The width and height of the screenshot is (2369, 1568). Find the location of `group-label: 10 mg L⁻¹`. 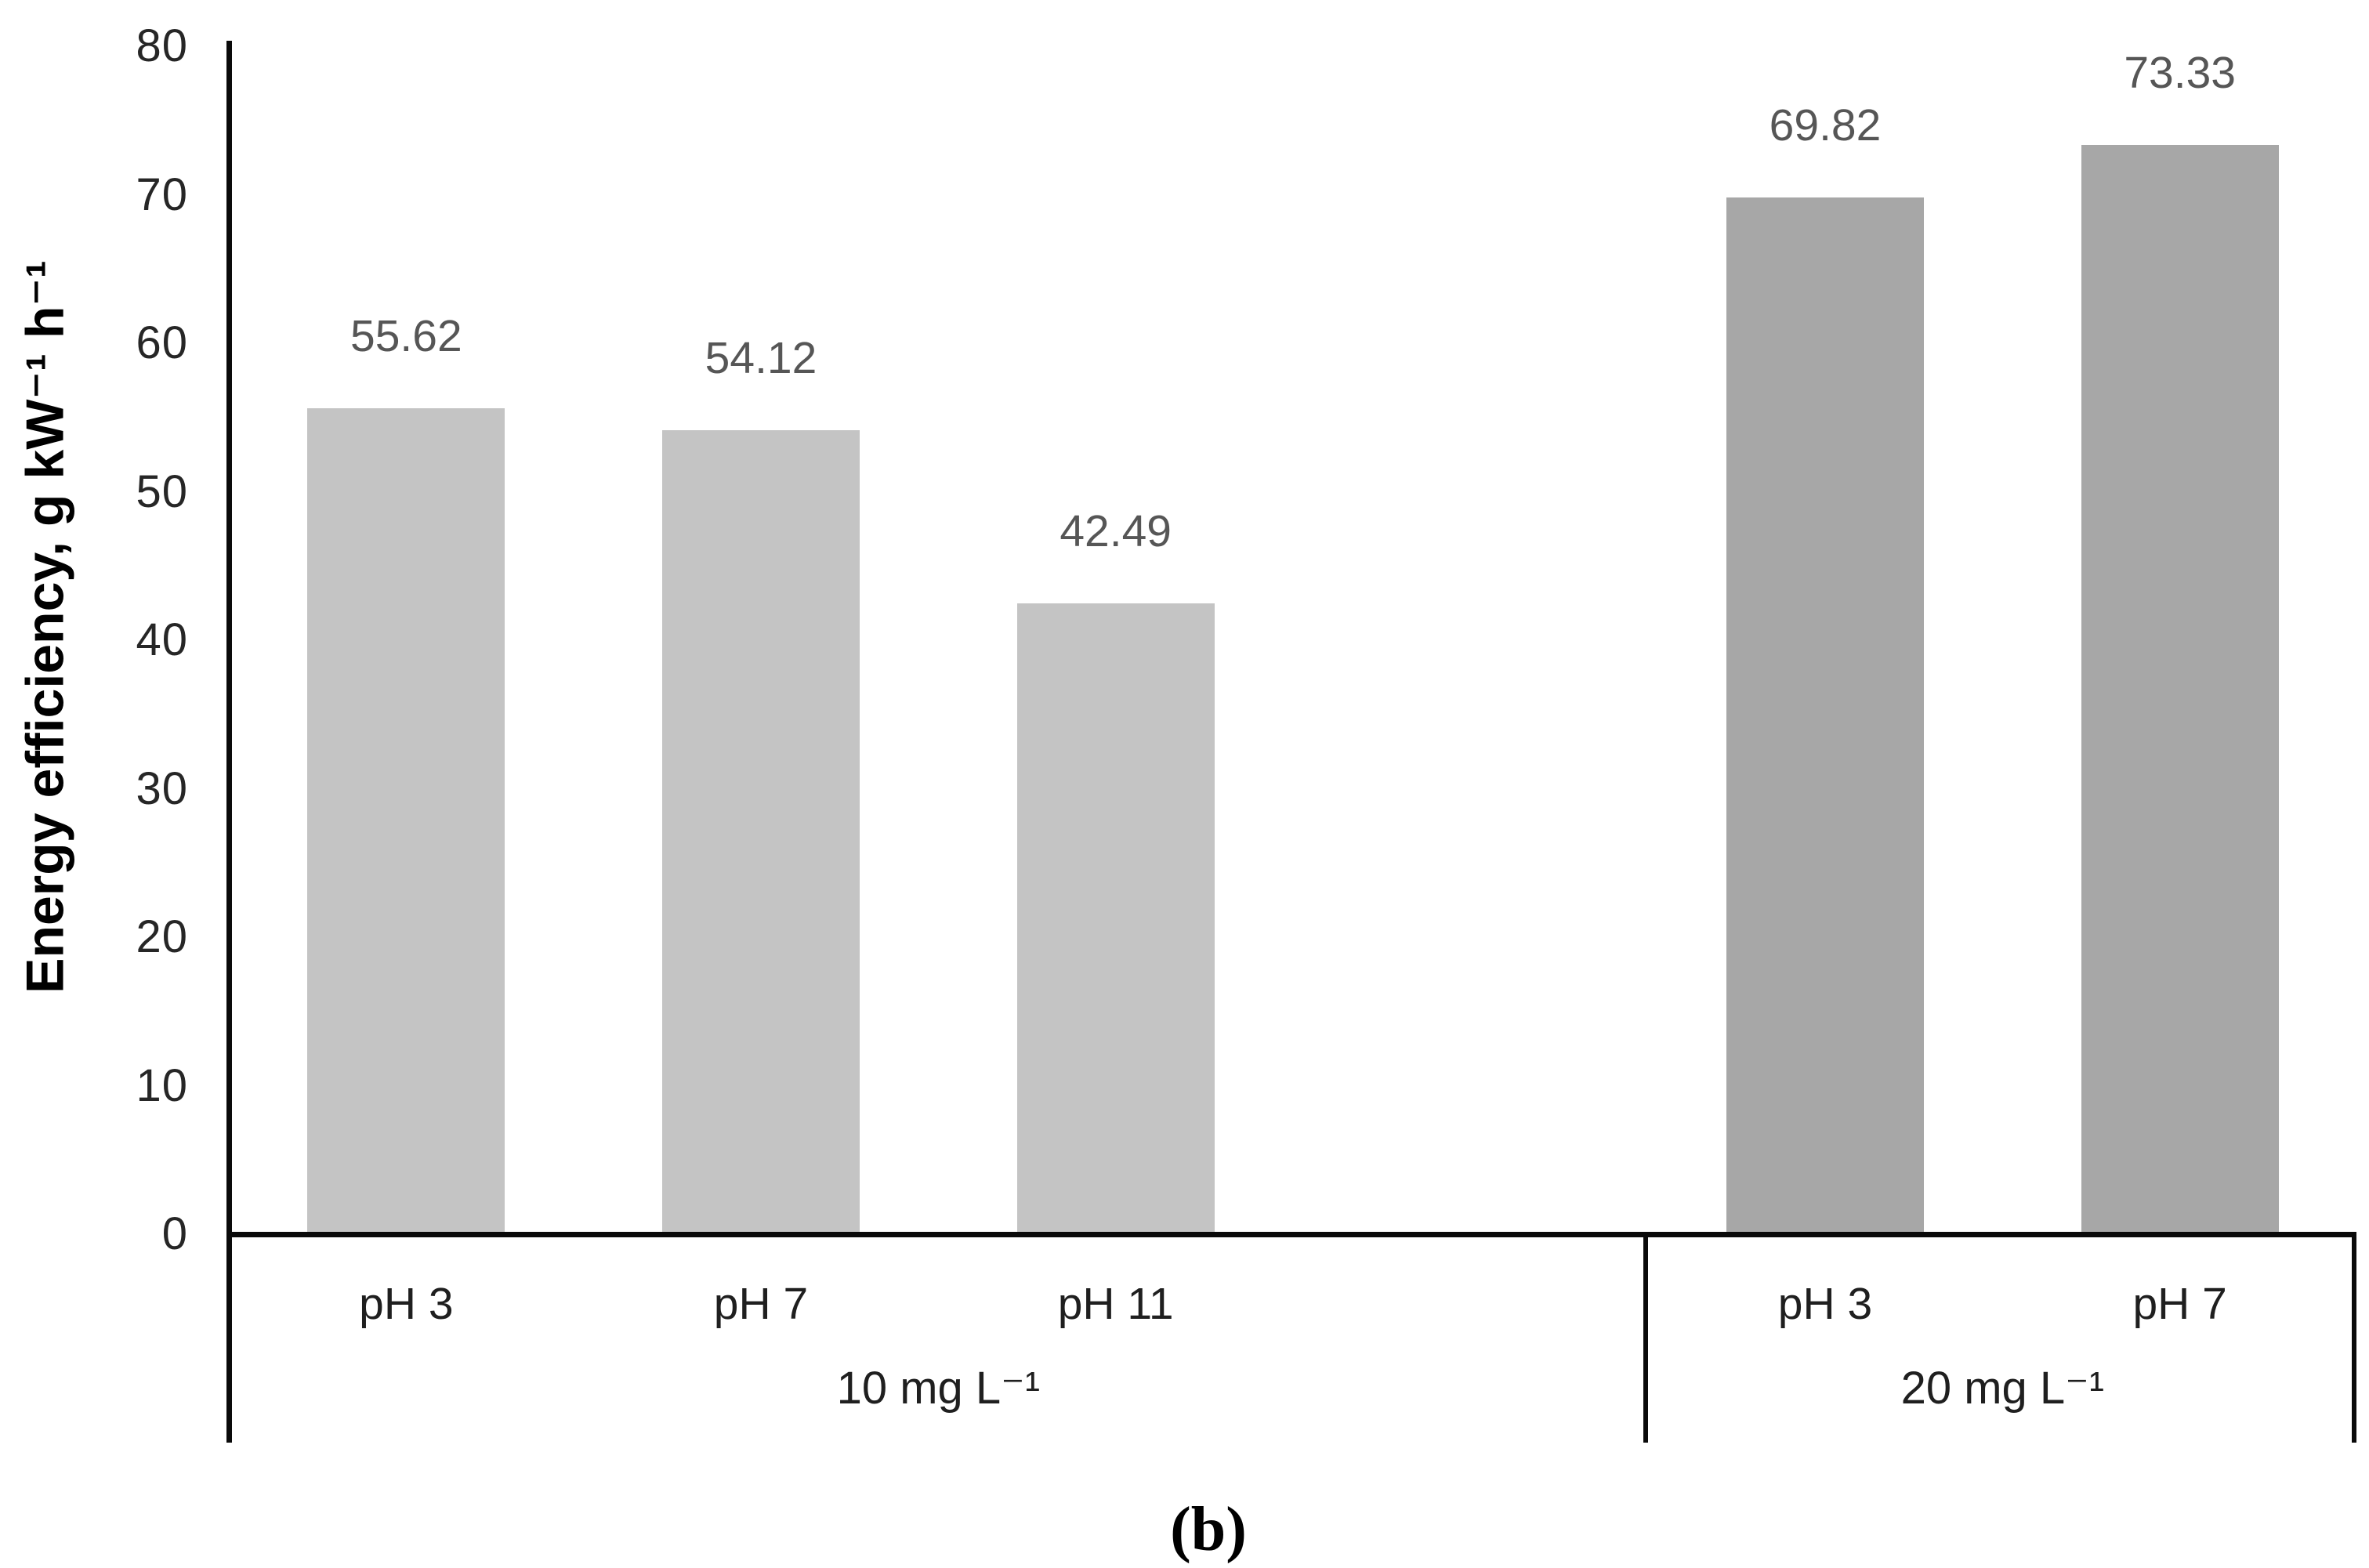

group-label: 10 mg L⁻¹ is located at coordinates (939, 1388).